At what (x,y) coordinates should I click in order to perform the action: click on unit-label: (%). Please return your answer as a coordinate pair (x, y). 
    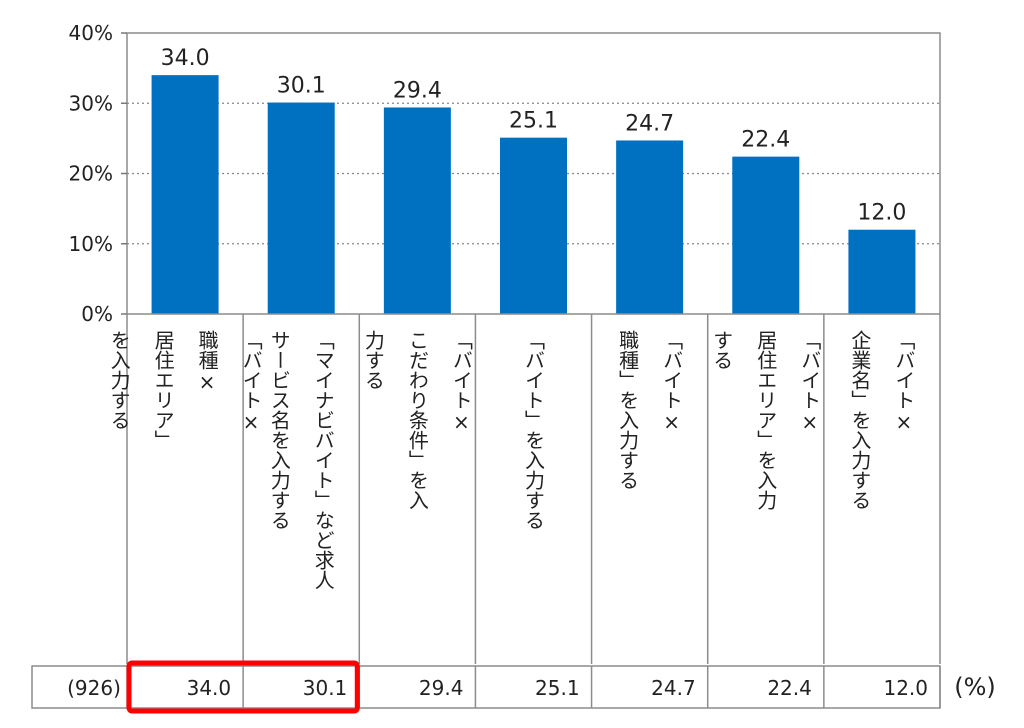
    Looking at the image, I should click on (975, 687).